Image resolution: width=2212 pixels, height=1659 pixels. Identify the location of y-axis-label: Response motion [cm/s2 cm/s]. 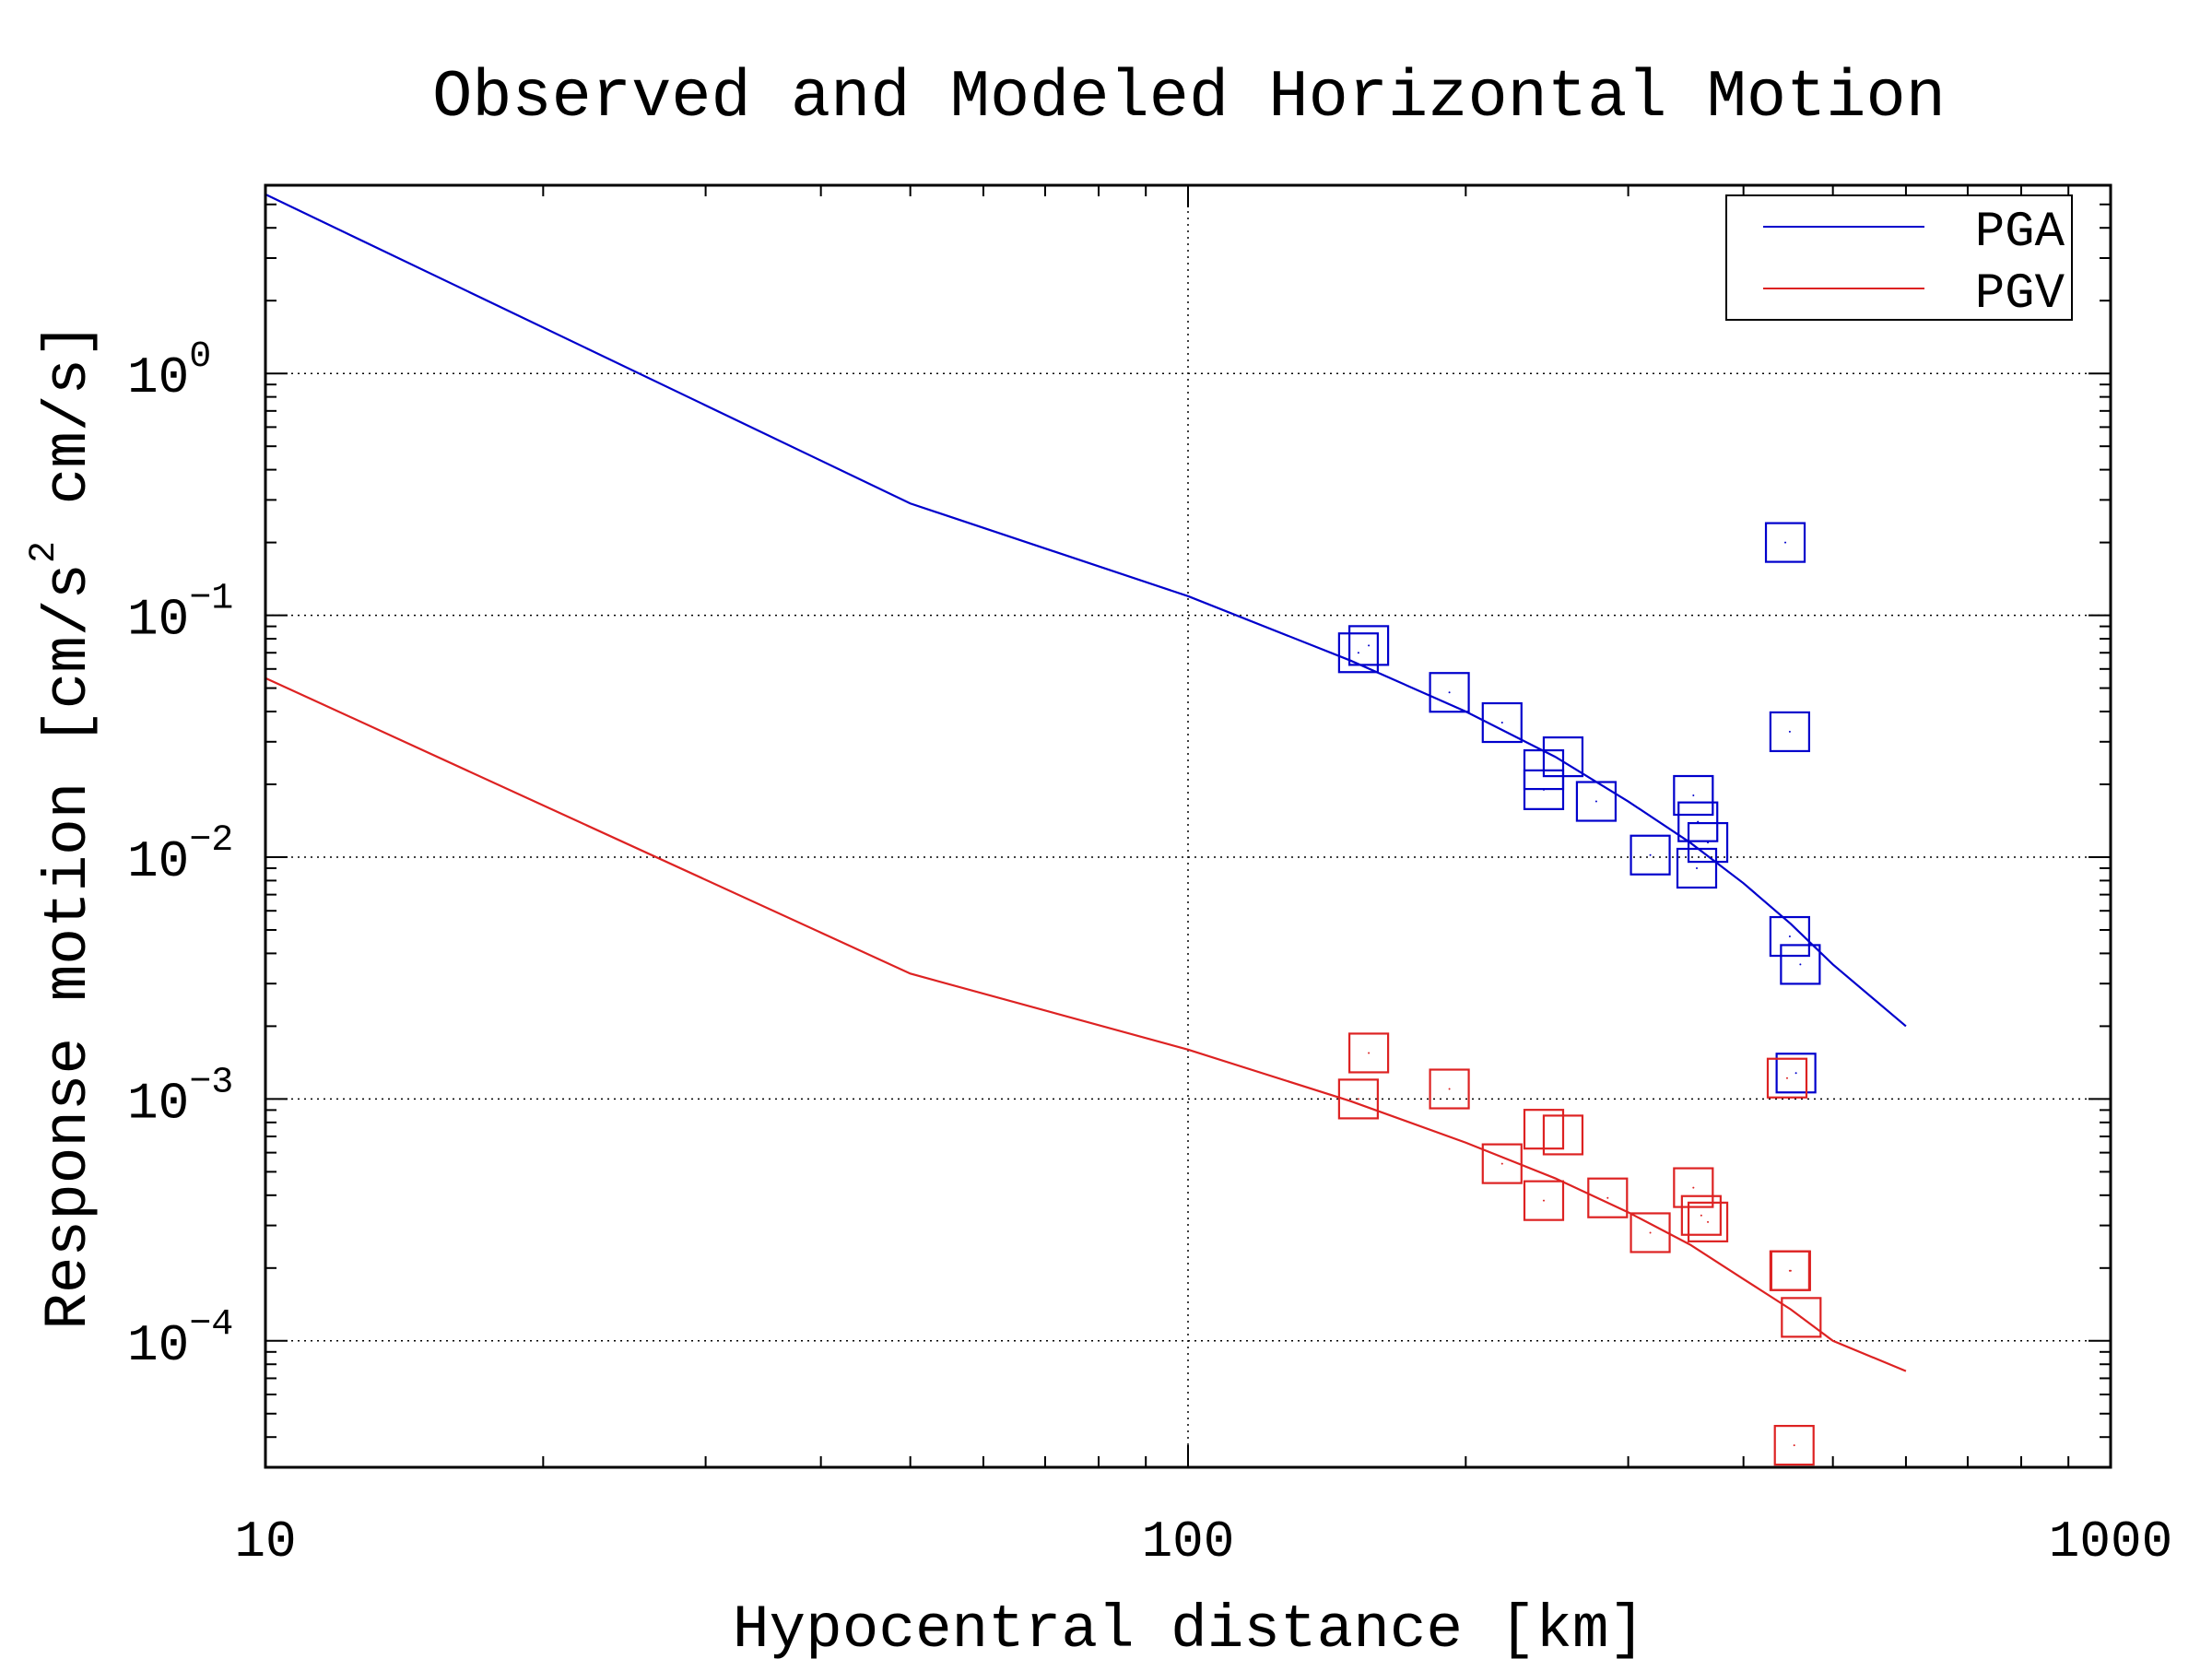
(63, 825).